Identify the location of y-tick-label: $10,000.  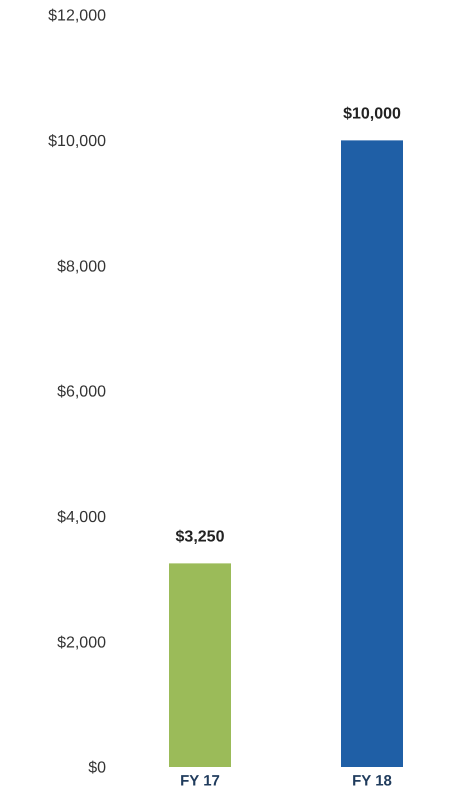
(77, 141).